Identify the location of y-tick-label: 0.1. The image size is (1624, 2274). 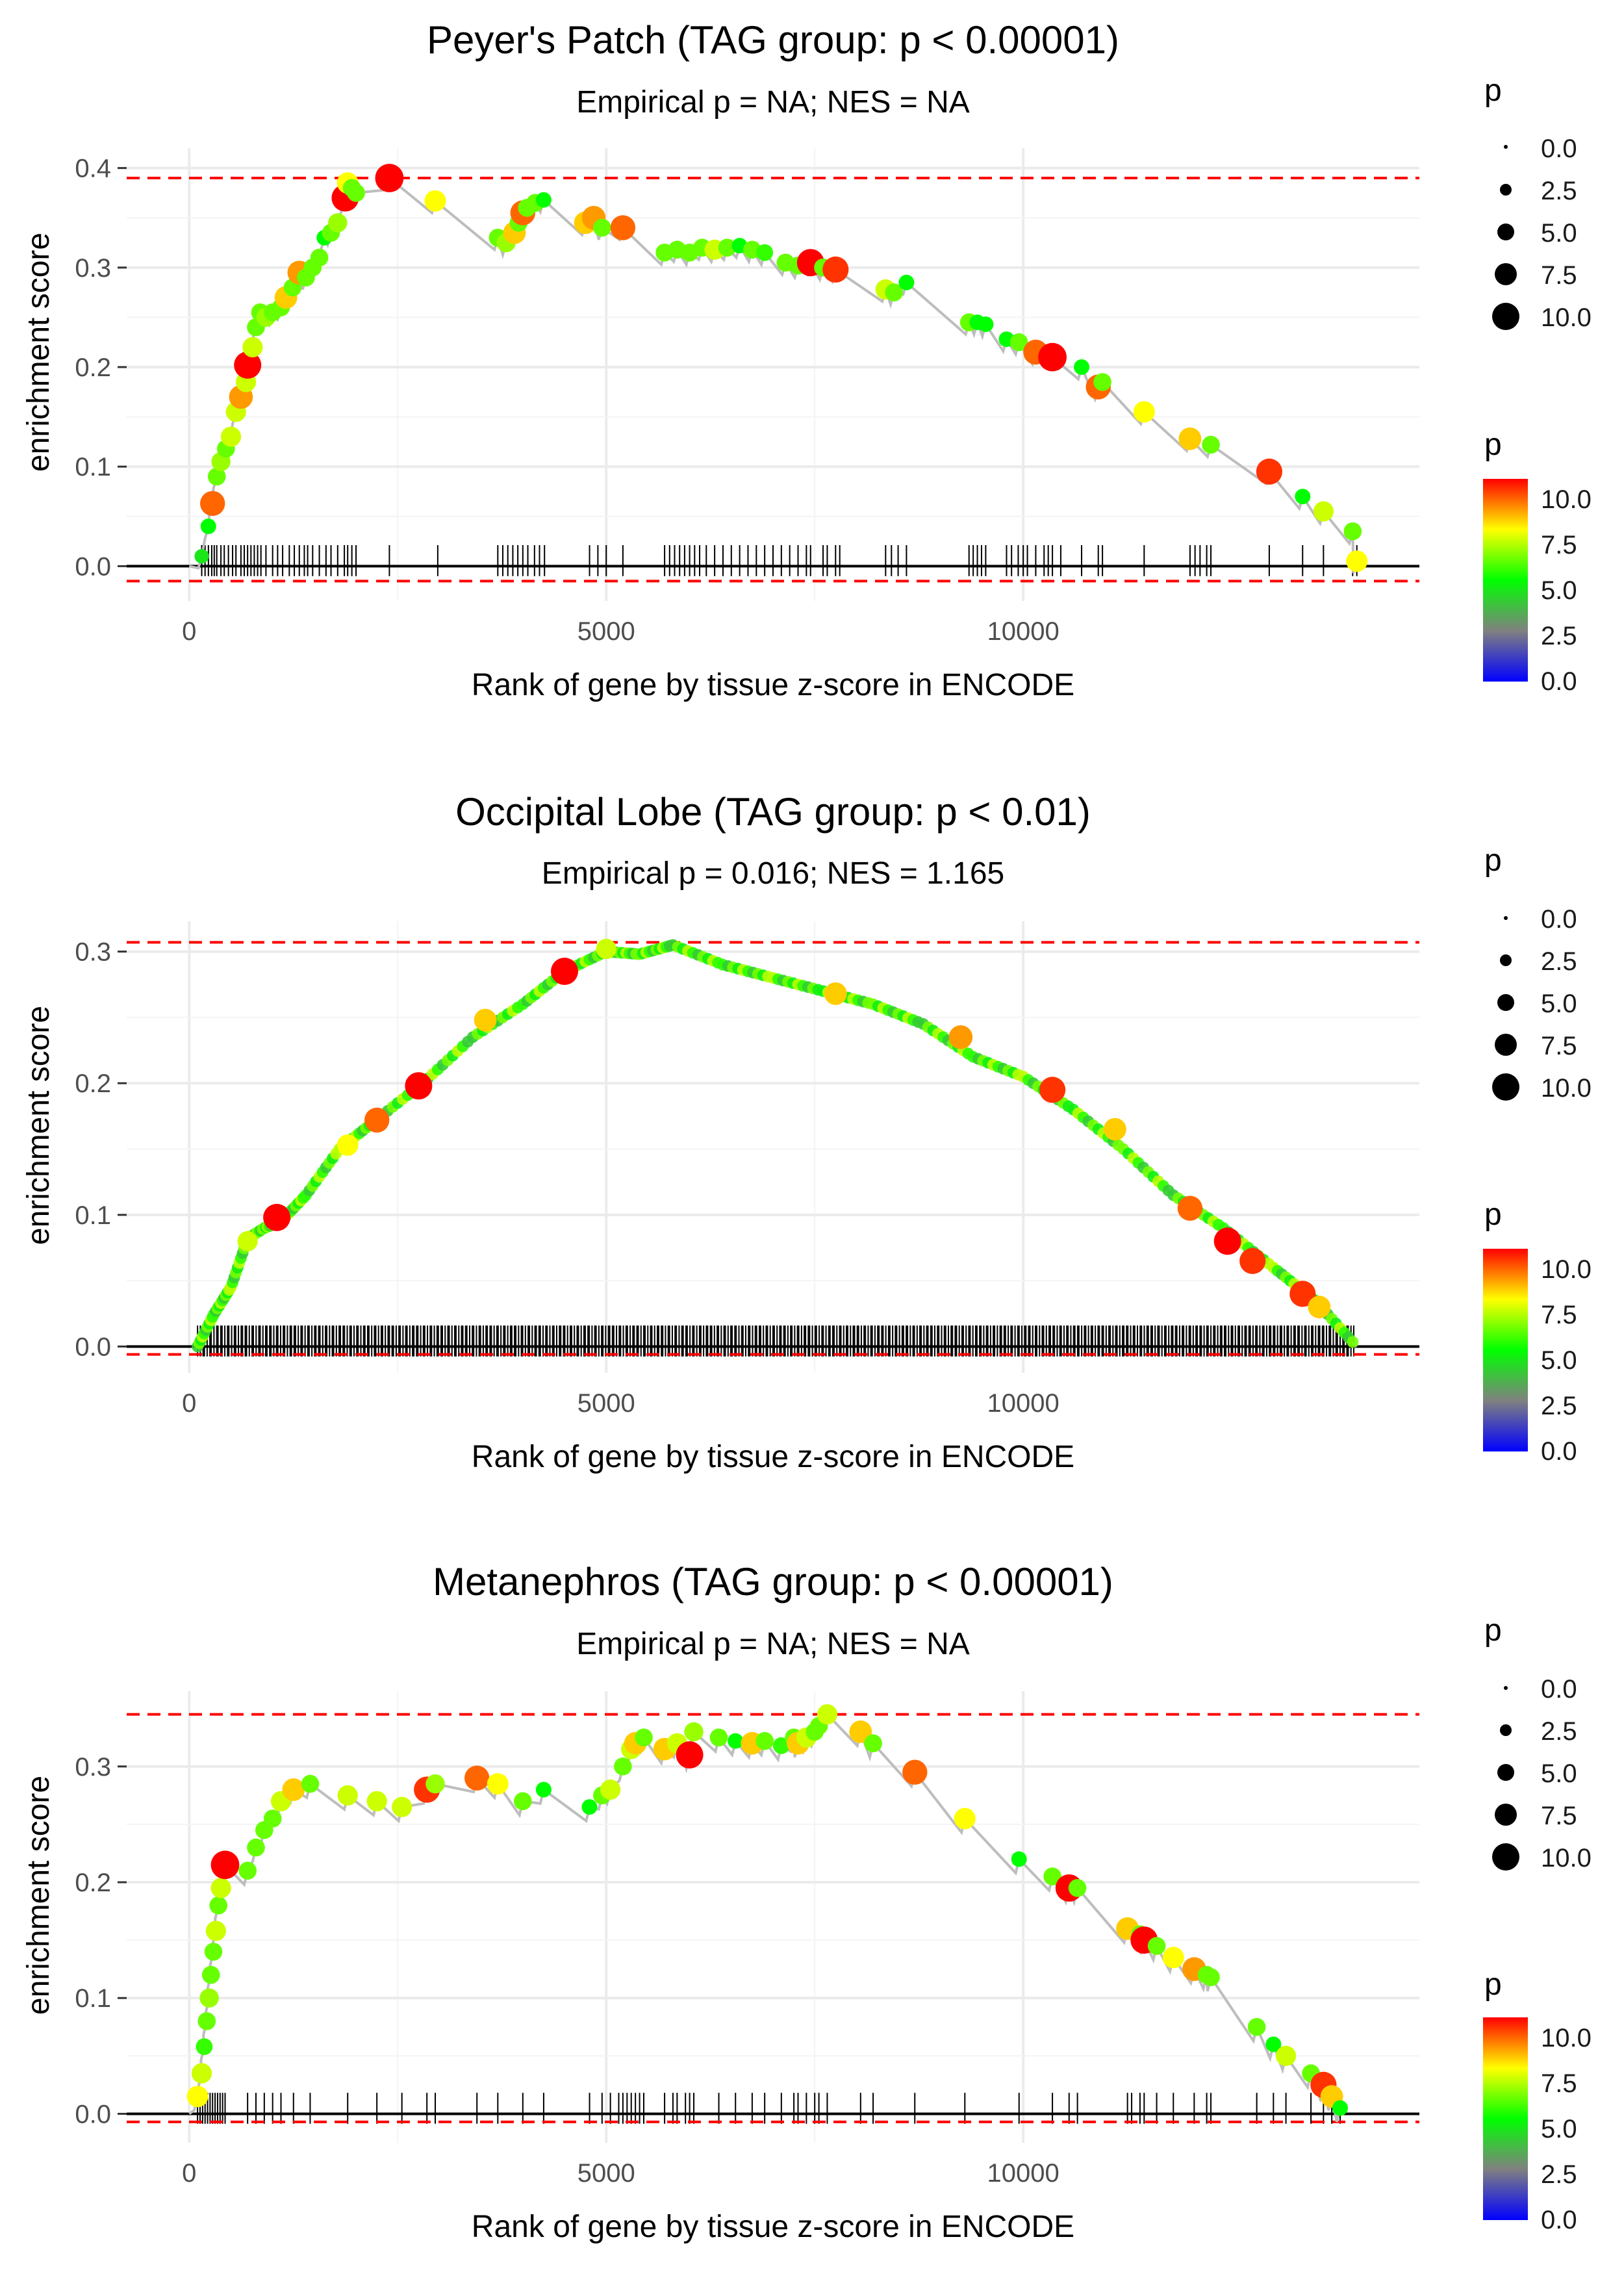
(93, 1998).